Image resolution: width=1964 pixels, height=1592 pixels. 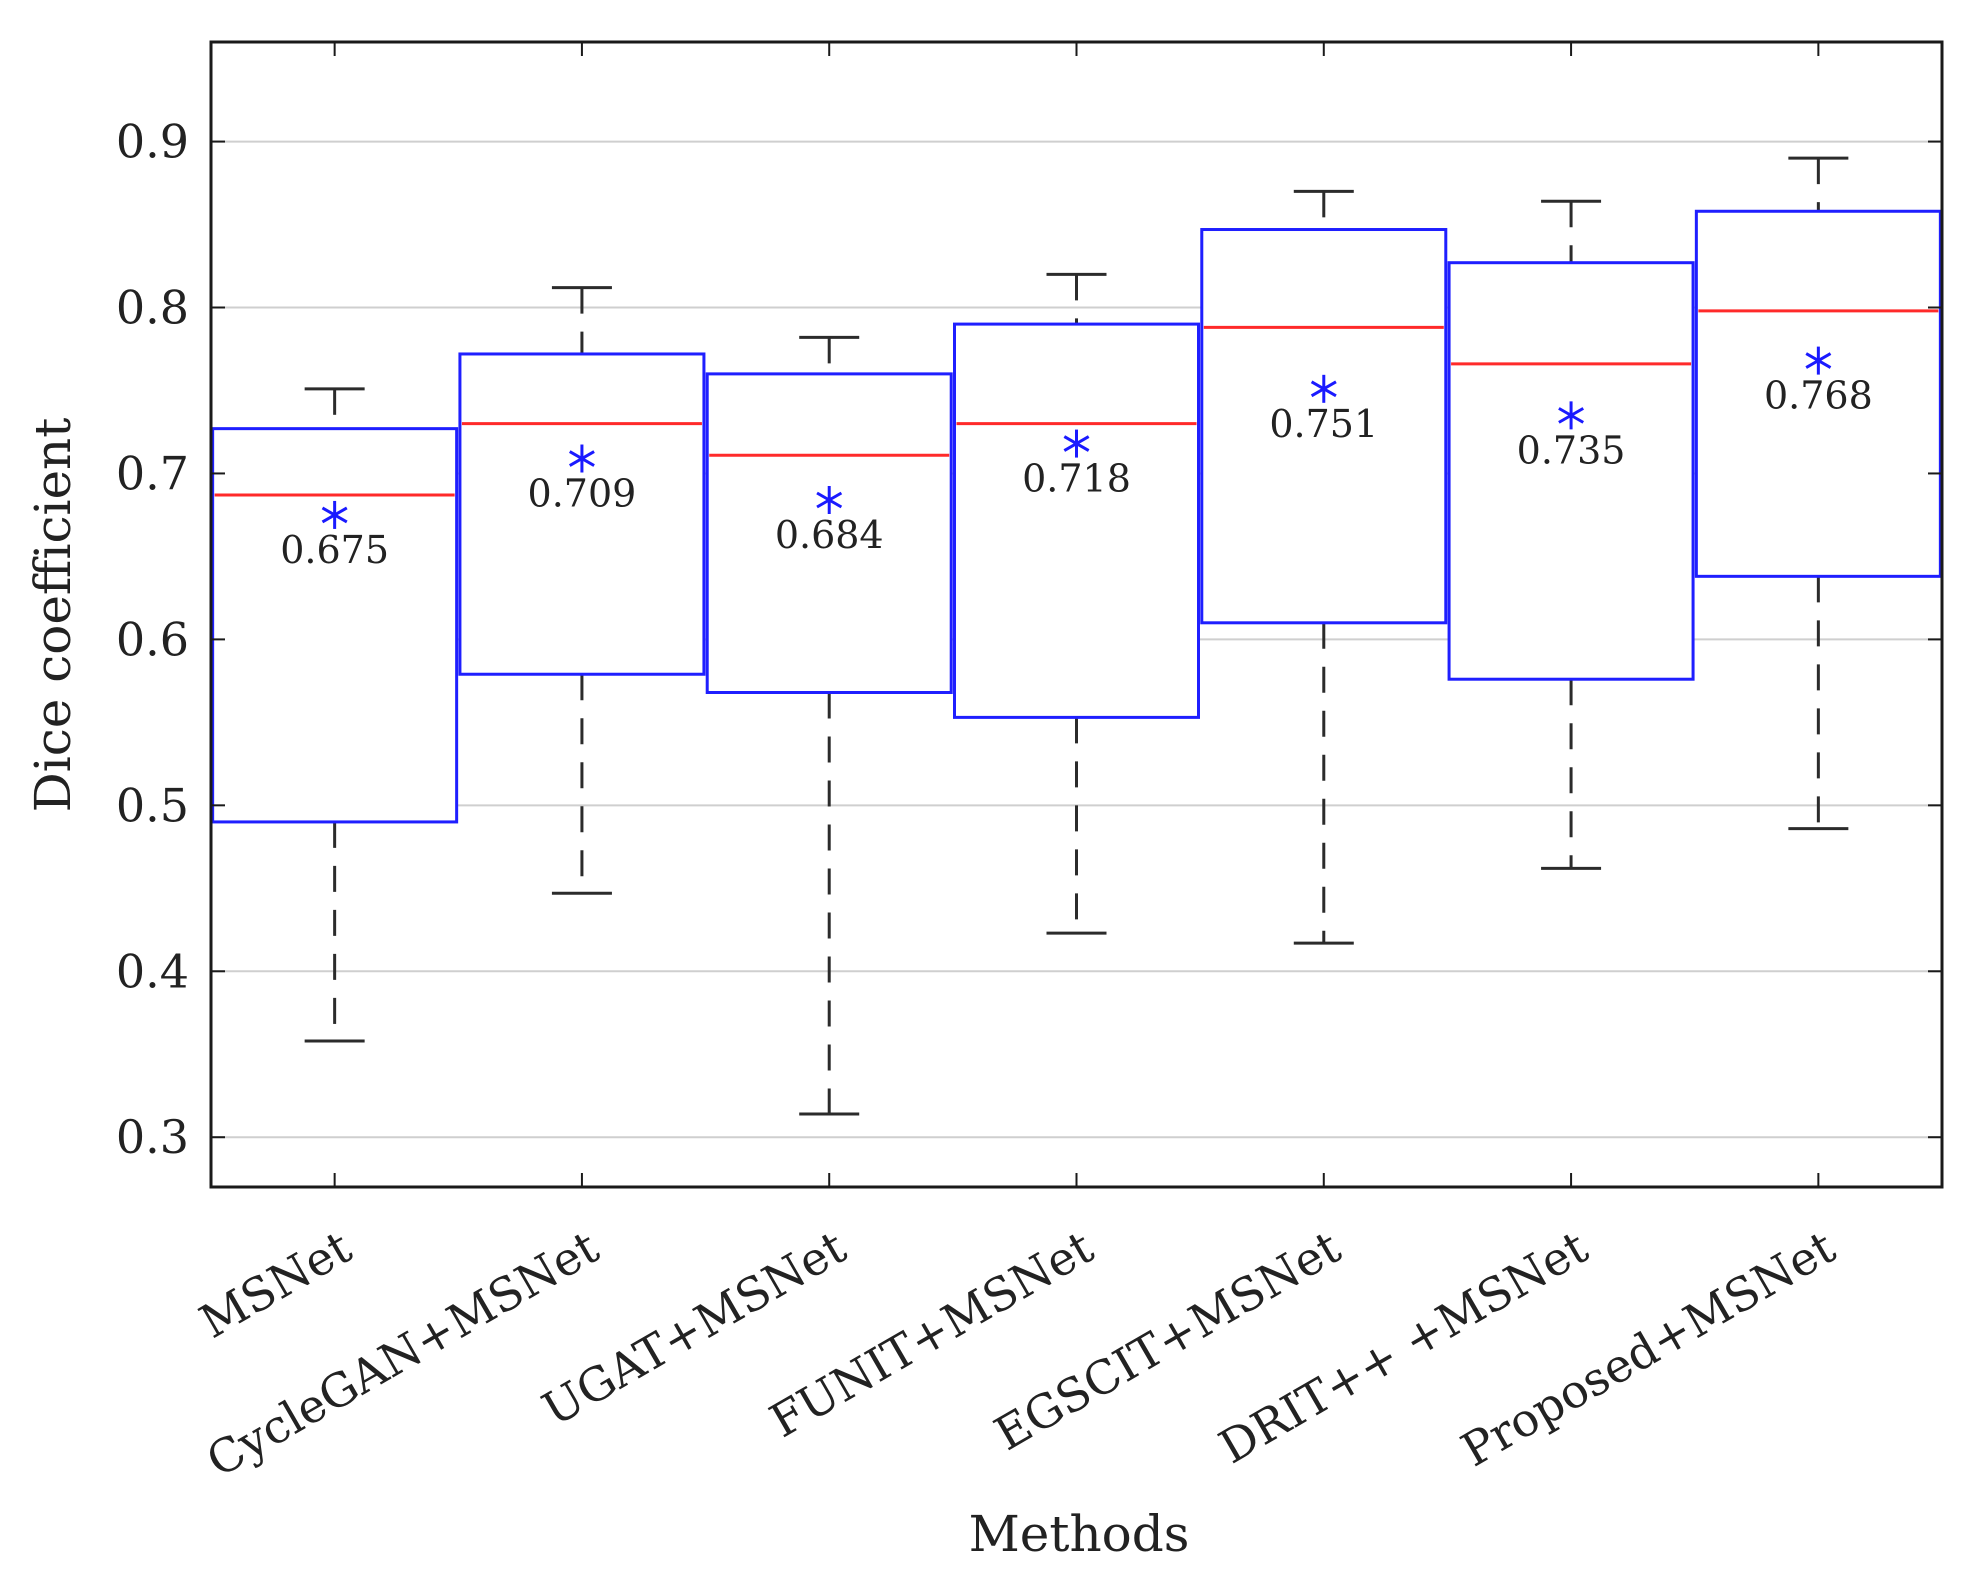 I want to click on mean-value-label: 0.768, so click(x=1818, y=396).